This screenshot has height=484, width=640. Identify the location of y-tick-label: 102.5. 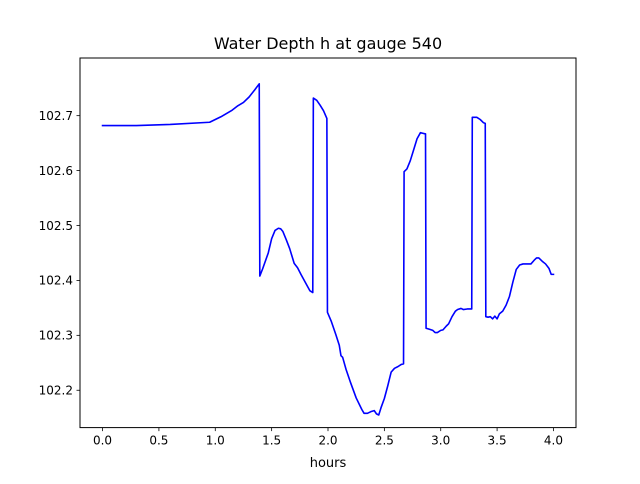
(56, 226).